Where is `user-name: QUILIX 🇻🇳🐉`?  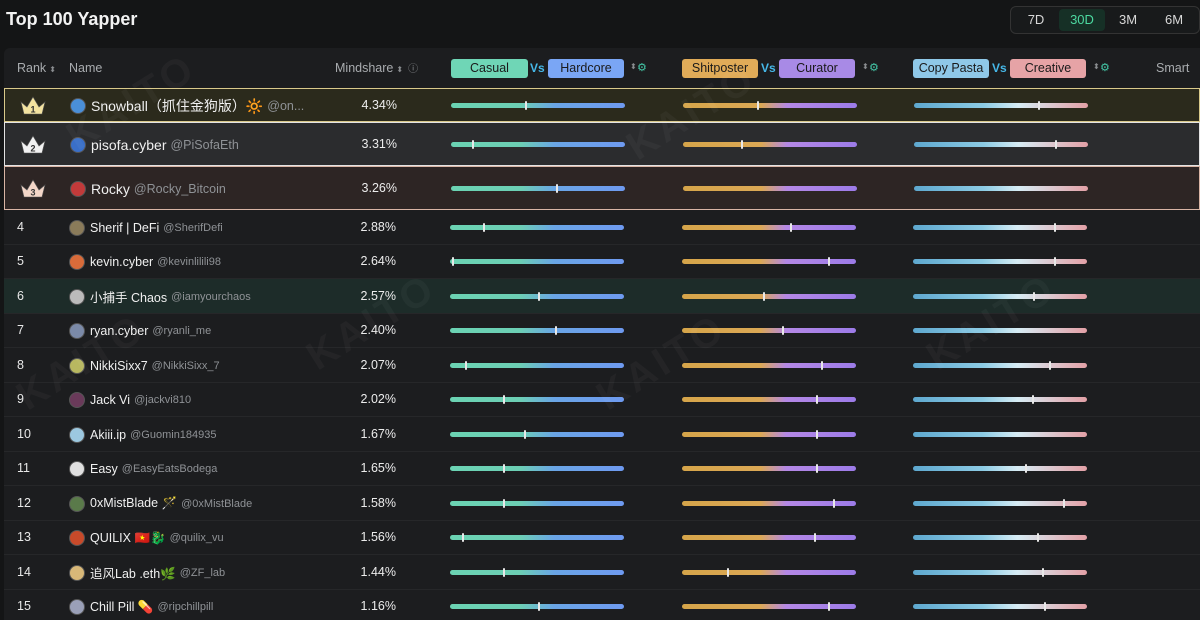
user-name: QUILIX 🇻🇳🐉 is located at coordinates (128, 537).